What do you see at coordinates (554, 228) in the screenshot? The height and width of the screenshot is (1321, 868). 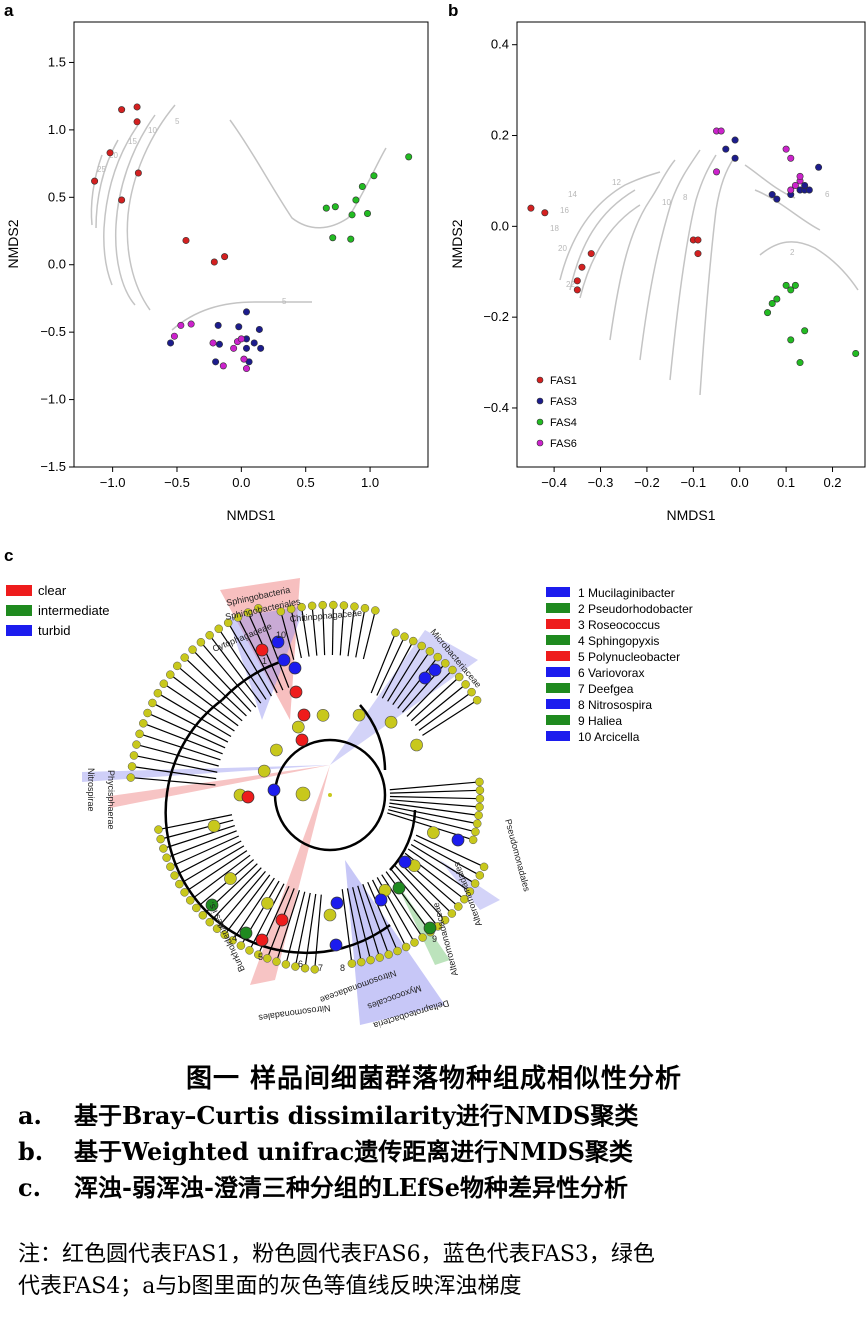 I see `contour-label: 18` at bounding box center [554, 228].